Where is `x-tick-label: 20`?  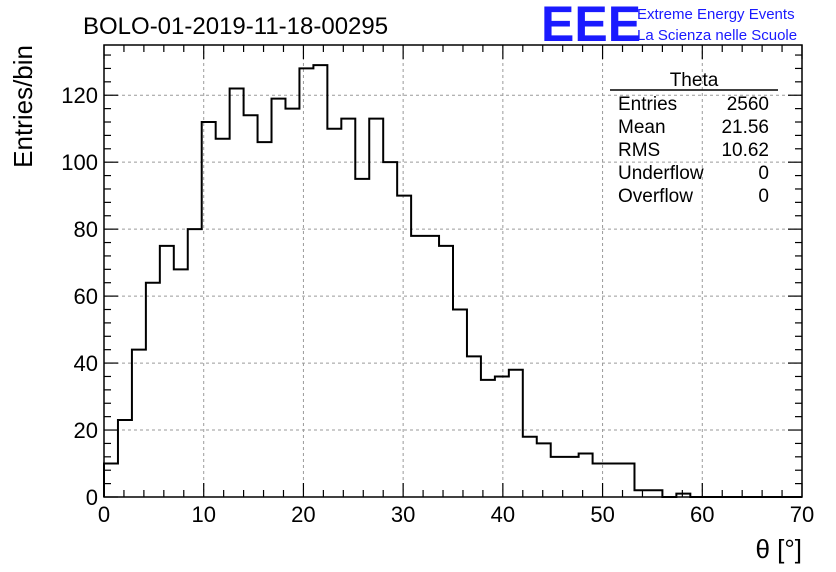
x-tick-label: 20 is located at coordinates (303, 514).